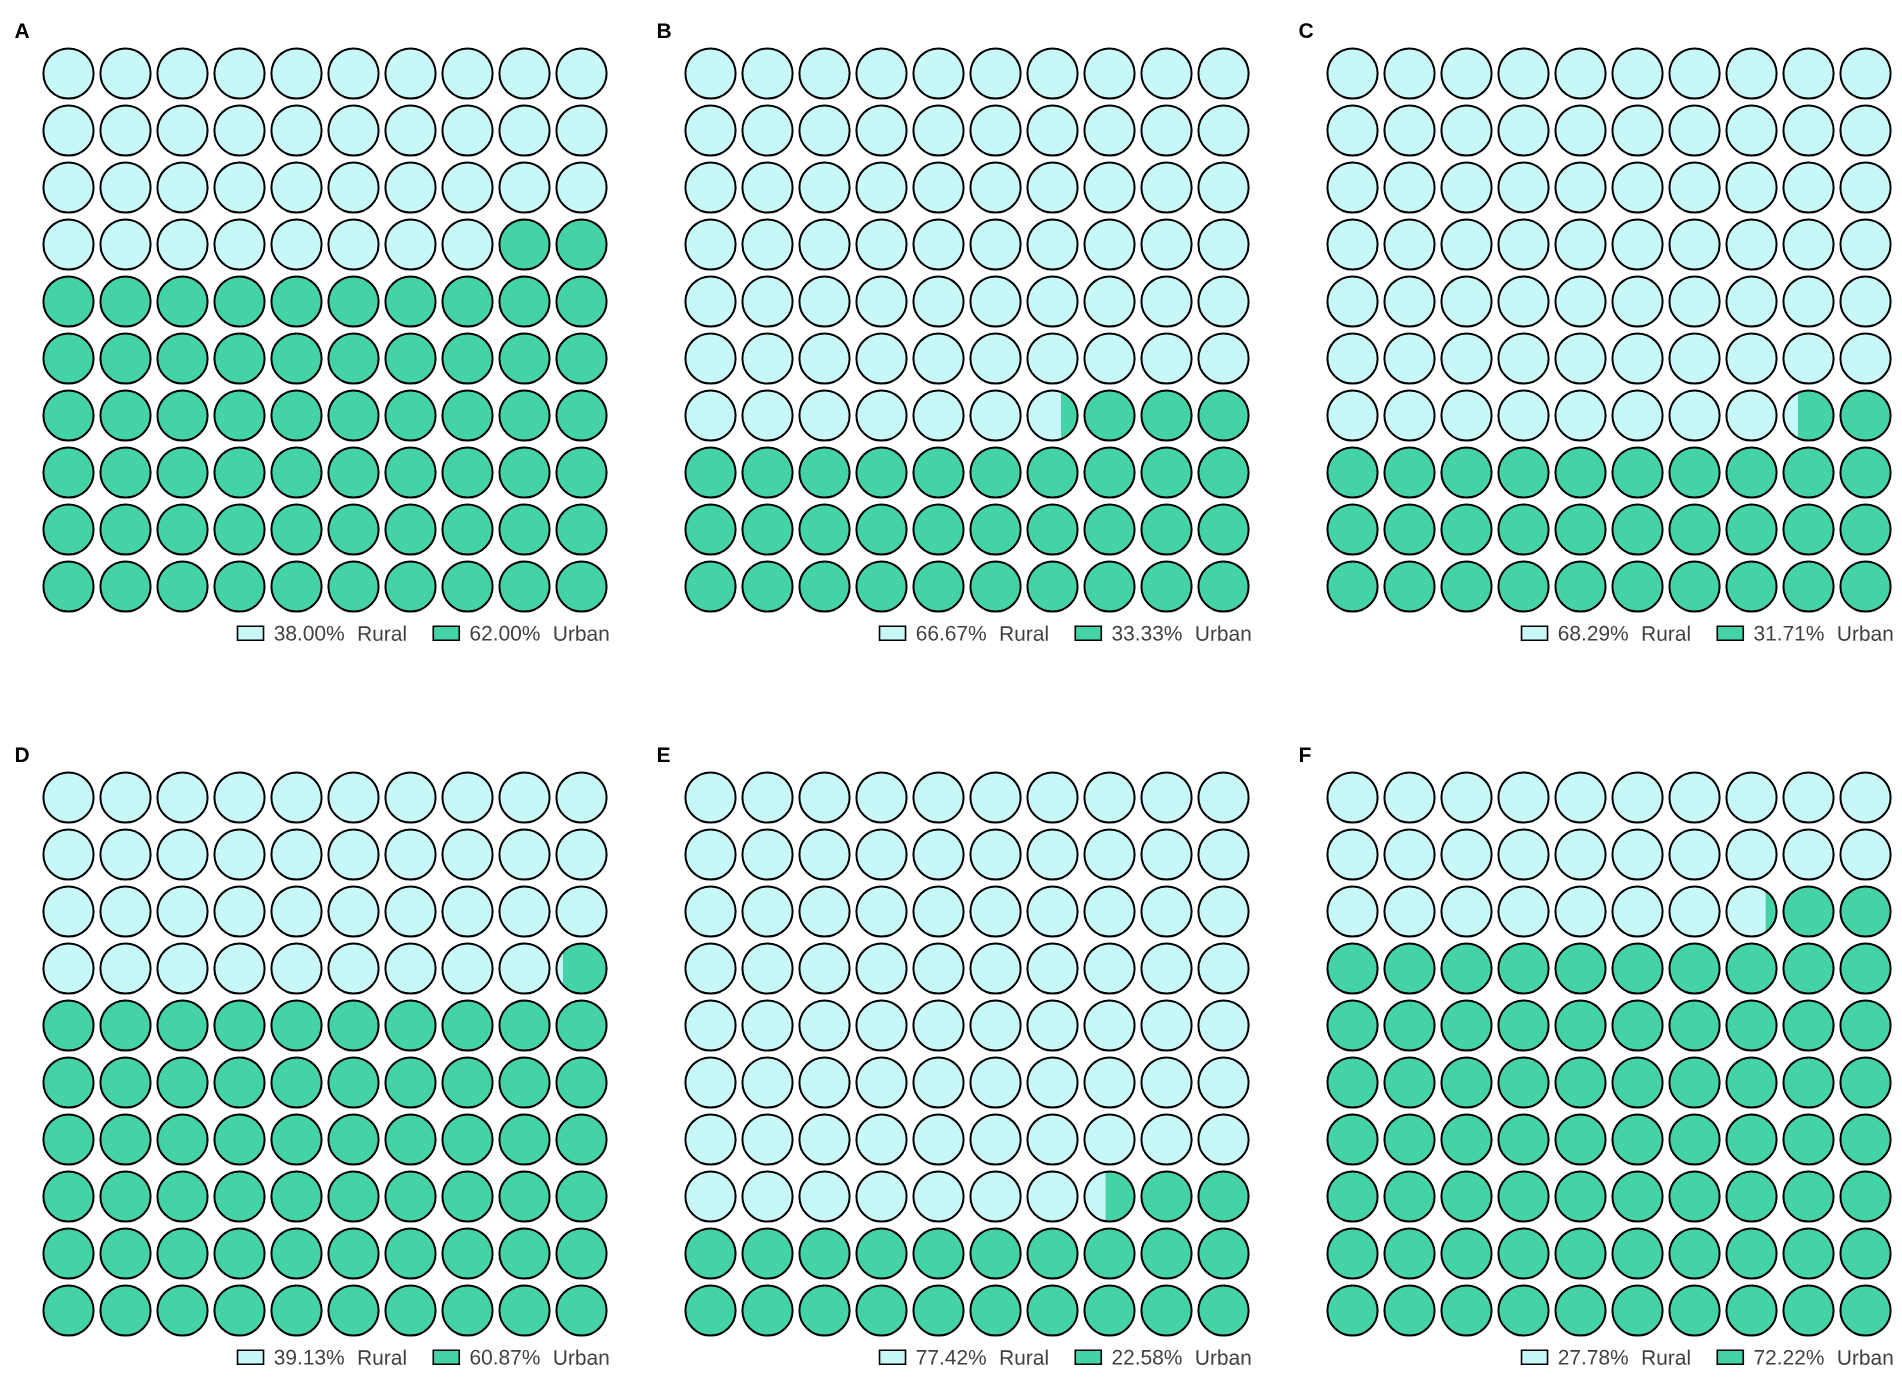  I want to click on data-label: 31.71%, so click(1789, 633).